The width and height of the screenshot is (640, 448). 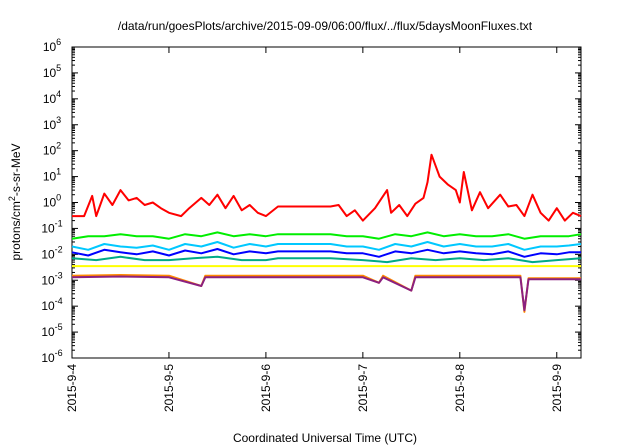 I want to click on y-tick-label: 10⁻⁵, so click(x=51, y=330).